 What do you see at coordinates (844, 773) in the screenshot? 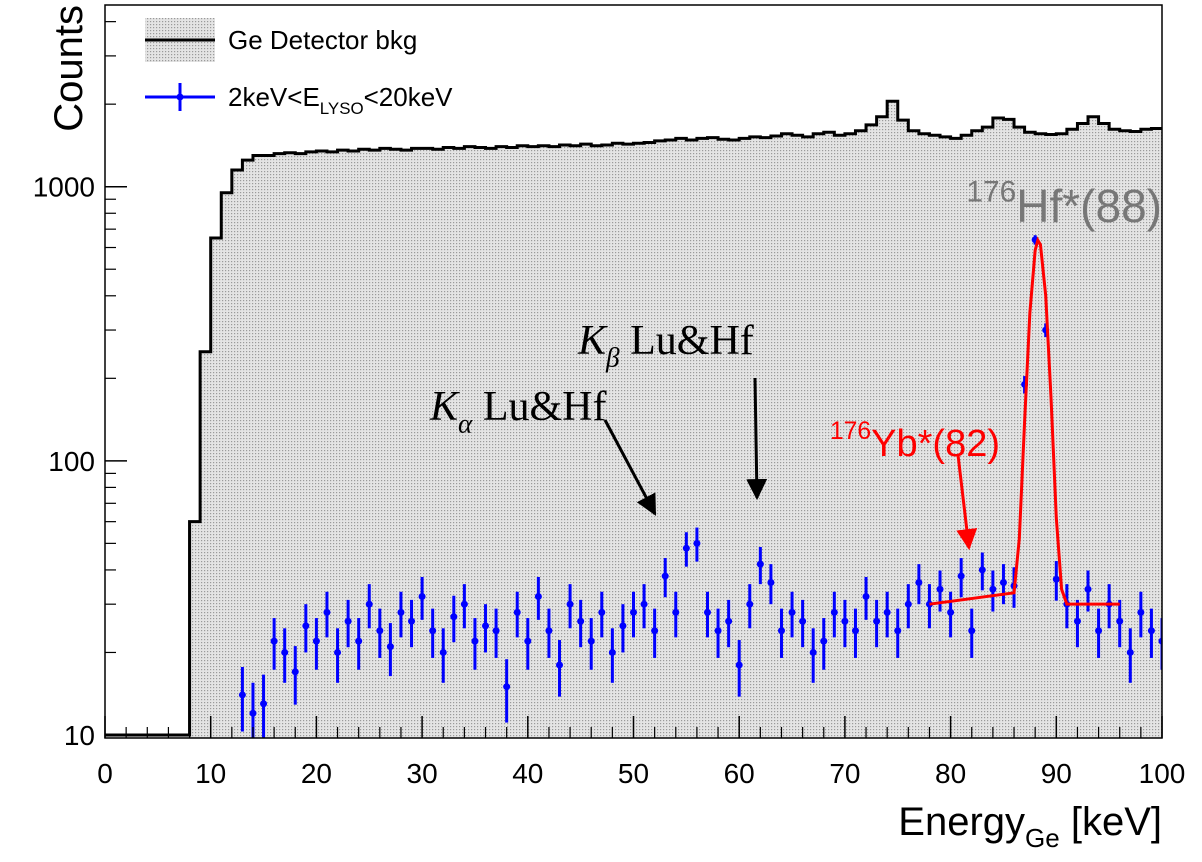
I see `x-tick-label: 70` at bounding box center [844, 773].